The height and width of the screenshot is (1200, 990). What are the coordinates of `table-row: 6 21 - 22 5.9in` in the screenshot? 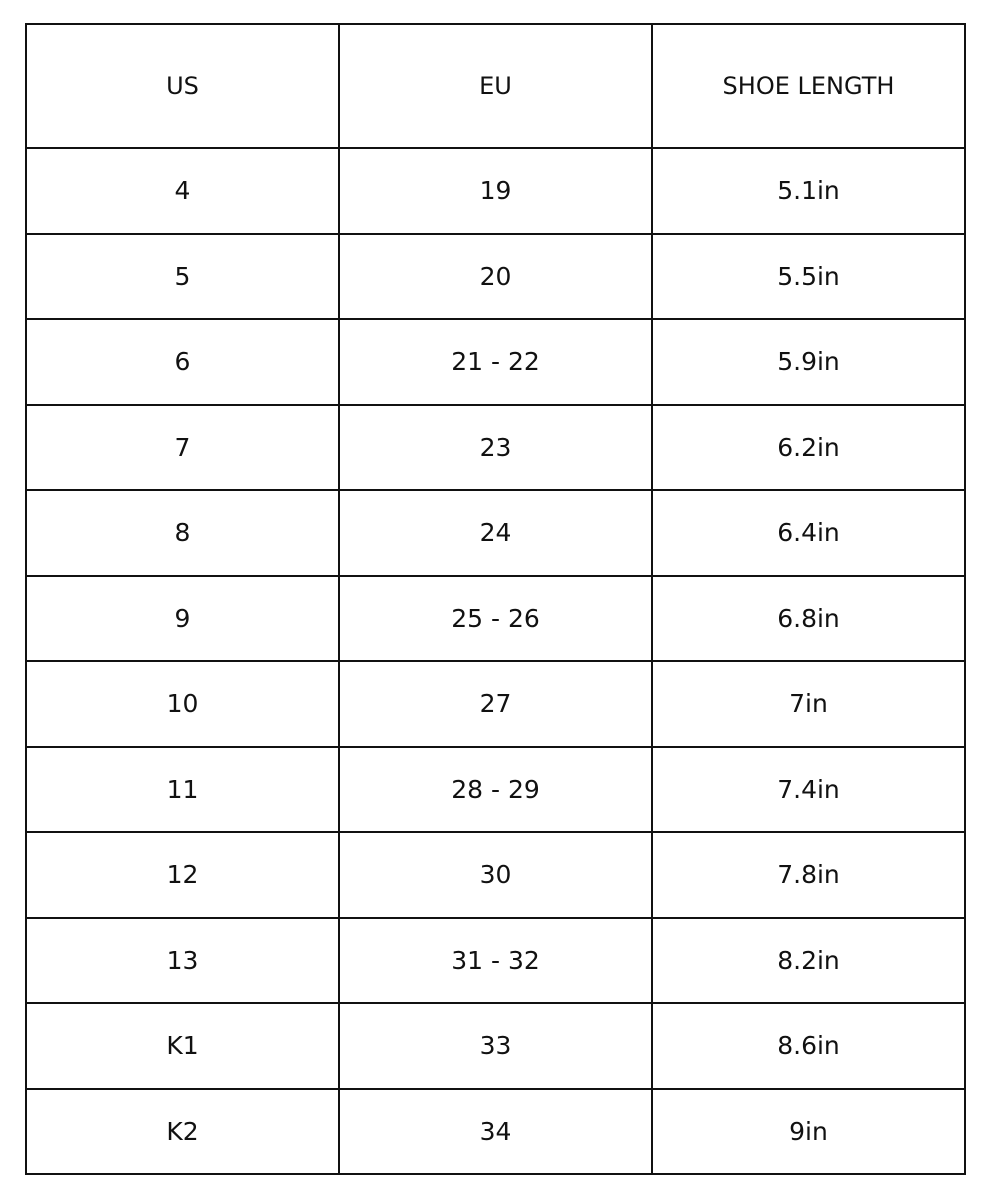 It's located at (495, 362).